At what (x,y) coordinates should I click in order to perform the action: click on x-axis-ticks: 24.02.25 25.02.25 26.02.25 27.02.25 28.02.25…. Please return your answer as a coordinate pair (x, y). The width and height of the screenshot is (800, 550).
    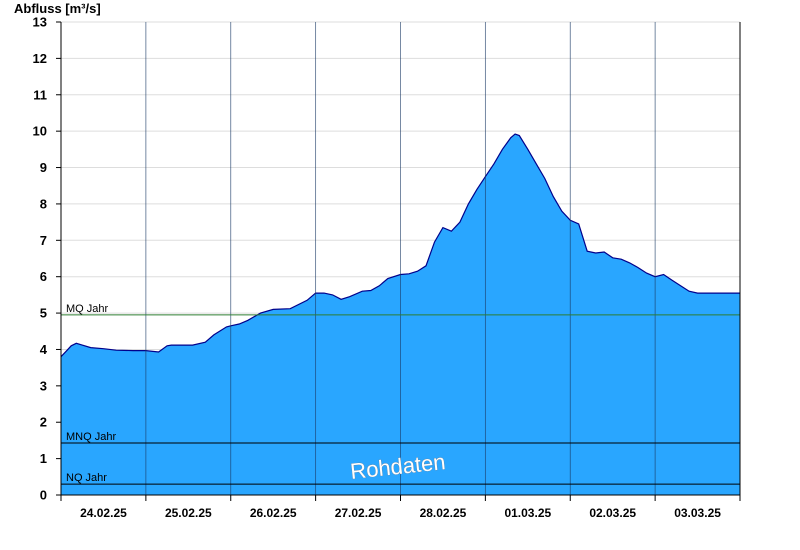
    Looking at the image, I should click on (400, 507).